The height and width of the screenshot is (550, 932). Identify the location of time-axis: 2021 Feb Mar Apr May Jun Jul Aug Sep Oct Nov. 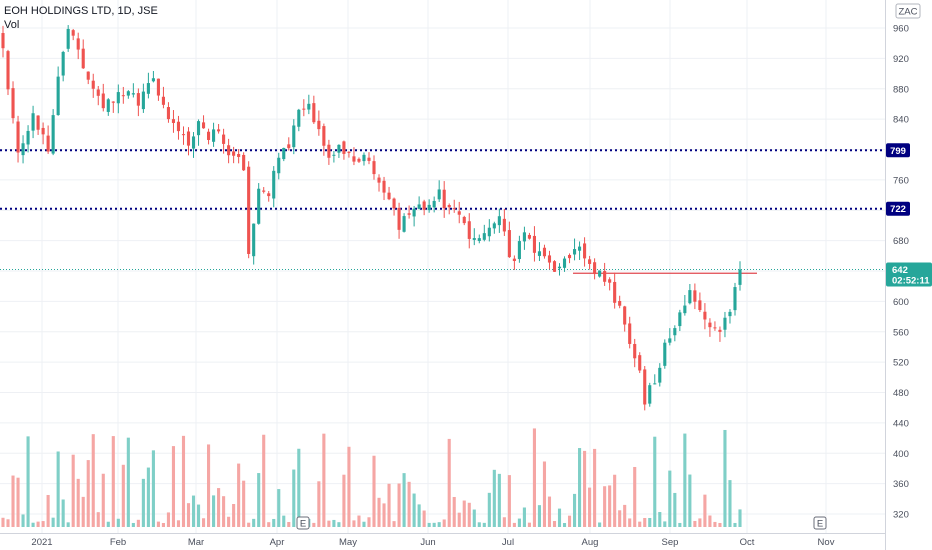
(432, 542).